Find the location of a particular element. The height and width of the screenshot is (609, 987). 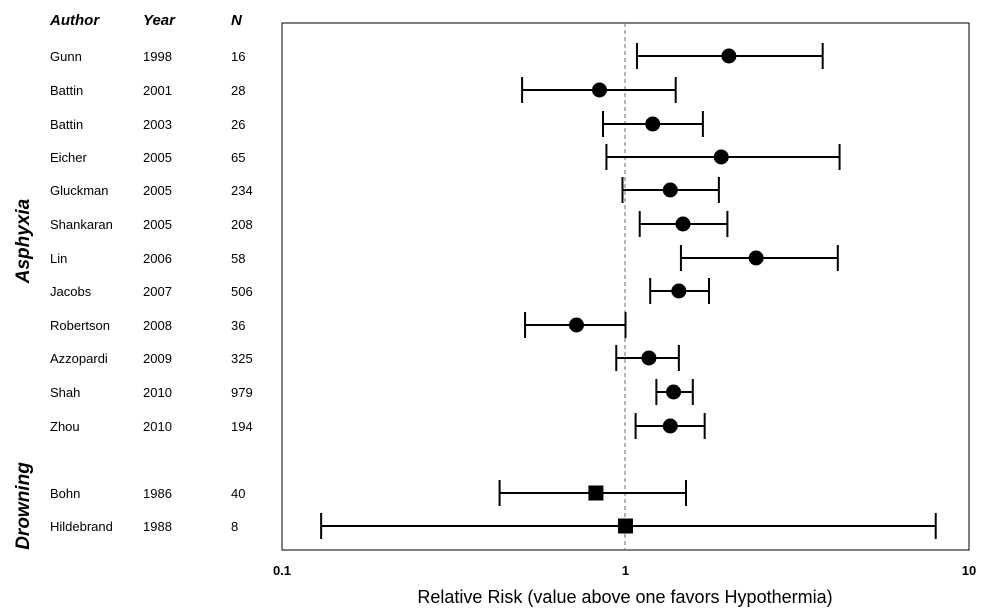

study-n: 16 is located at coordinates (238, 56).